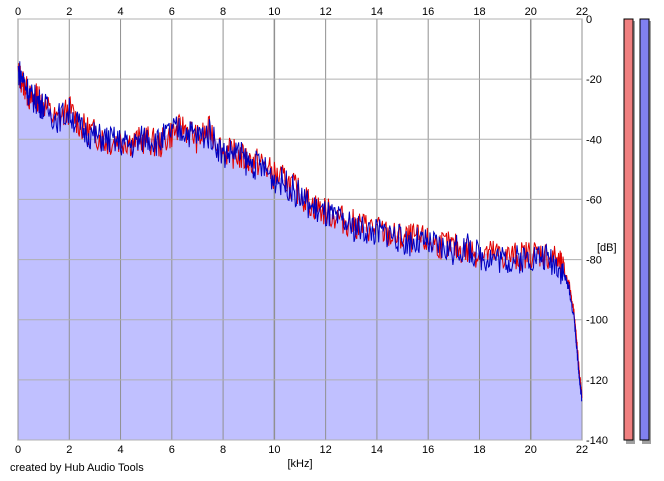 This screenshot has height=481, width=664. What do you see at coordinates (594, 80) in the screenshot?
I see `y-tick-label: -20` at bounding box center [594, 80].